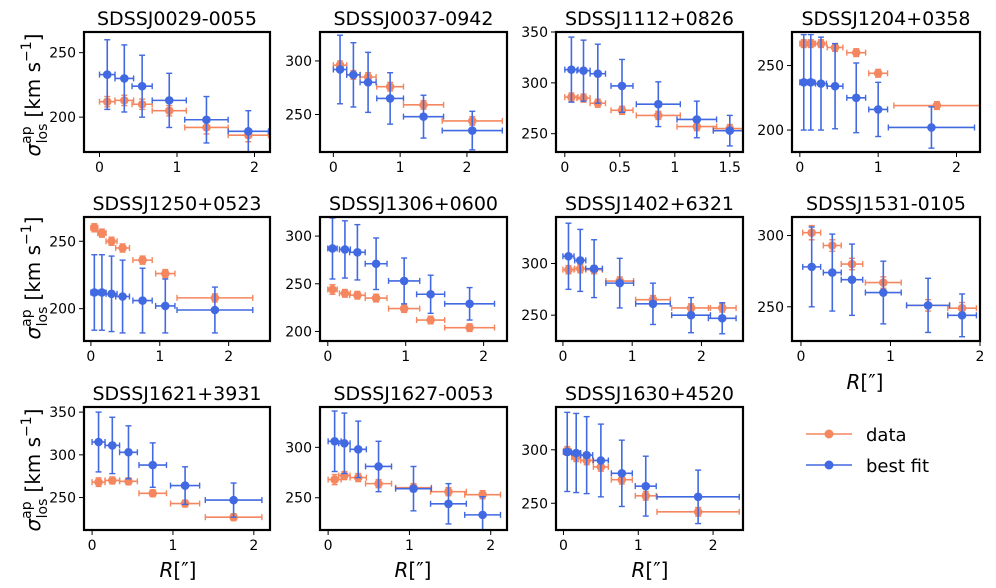  Describe the element at coordinates (867, 466) in the screenshot. I see `legend-item-best-fit: best fit` at that location.